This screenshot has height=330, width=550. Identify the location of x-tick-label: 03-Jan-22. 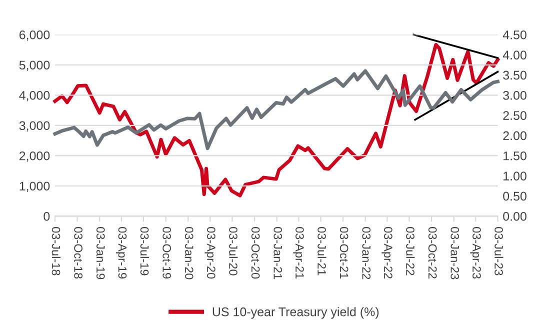
(366, 253).